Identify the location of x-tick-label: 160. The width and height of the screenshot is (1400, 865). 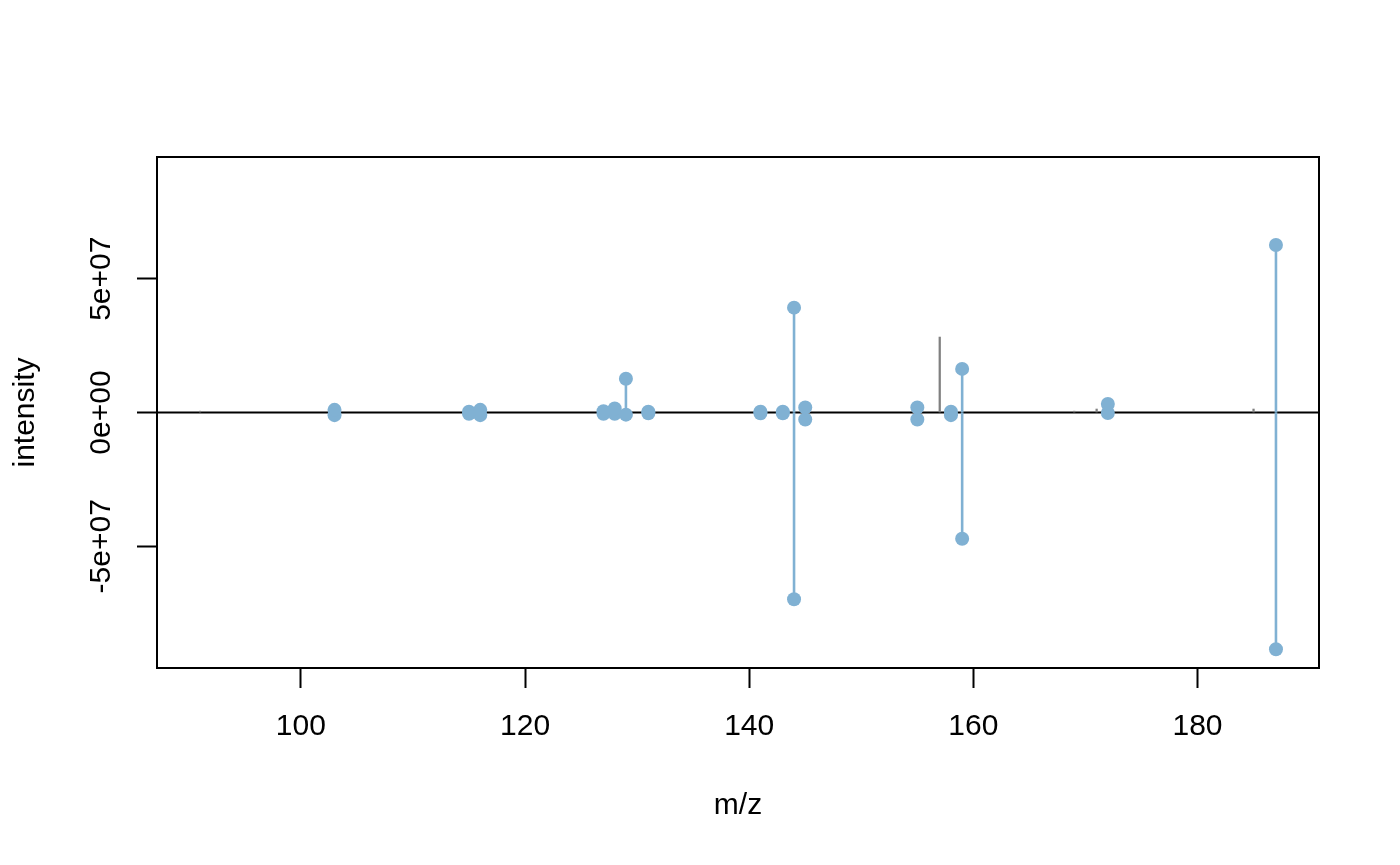
(973, 725).